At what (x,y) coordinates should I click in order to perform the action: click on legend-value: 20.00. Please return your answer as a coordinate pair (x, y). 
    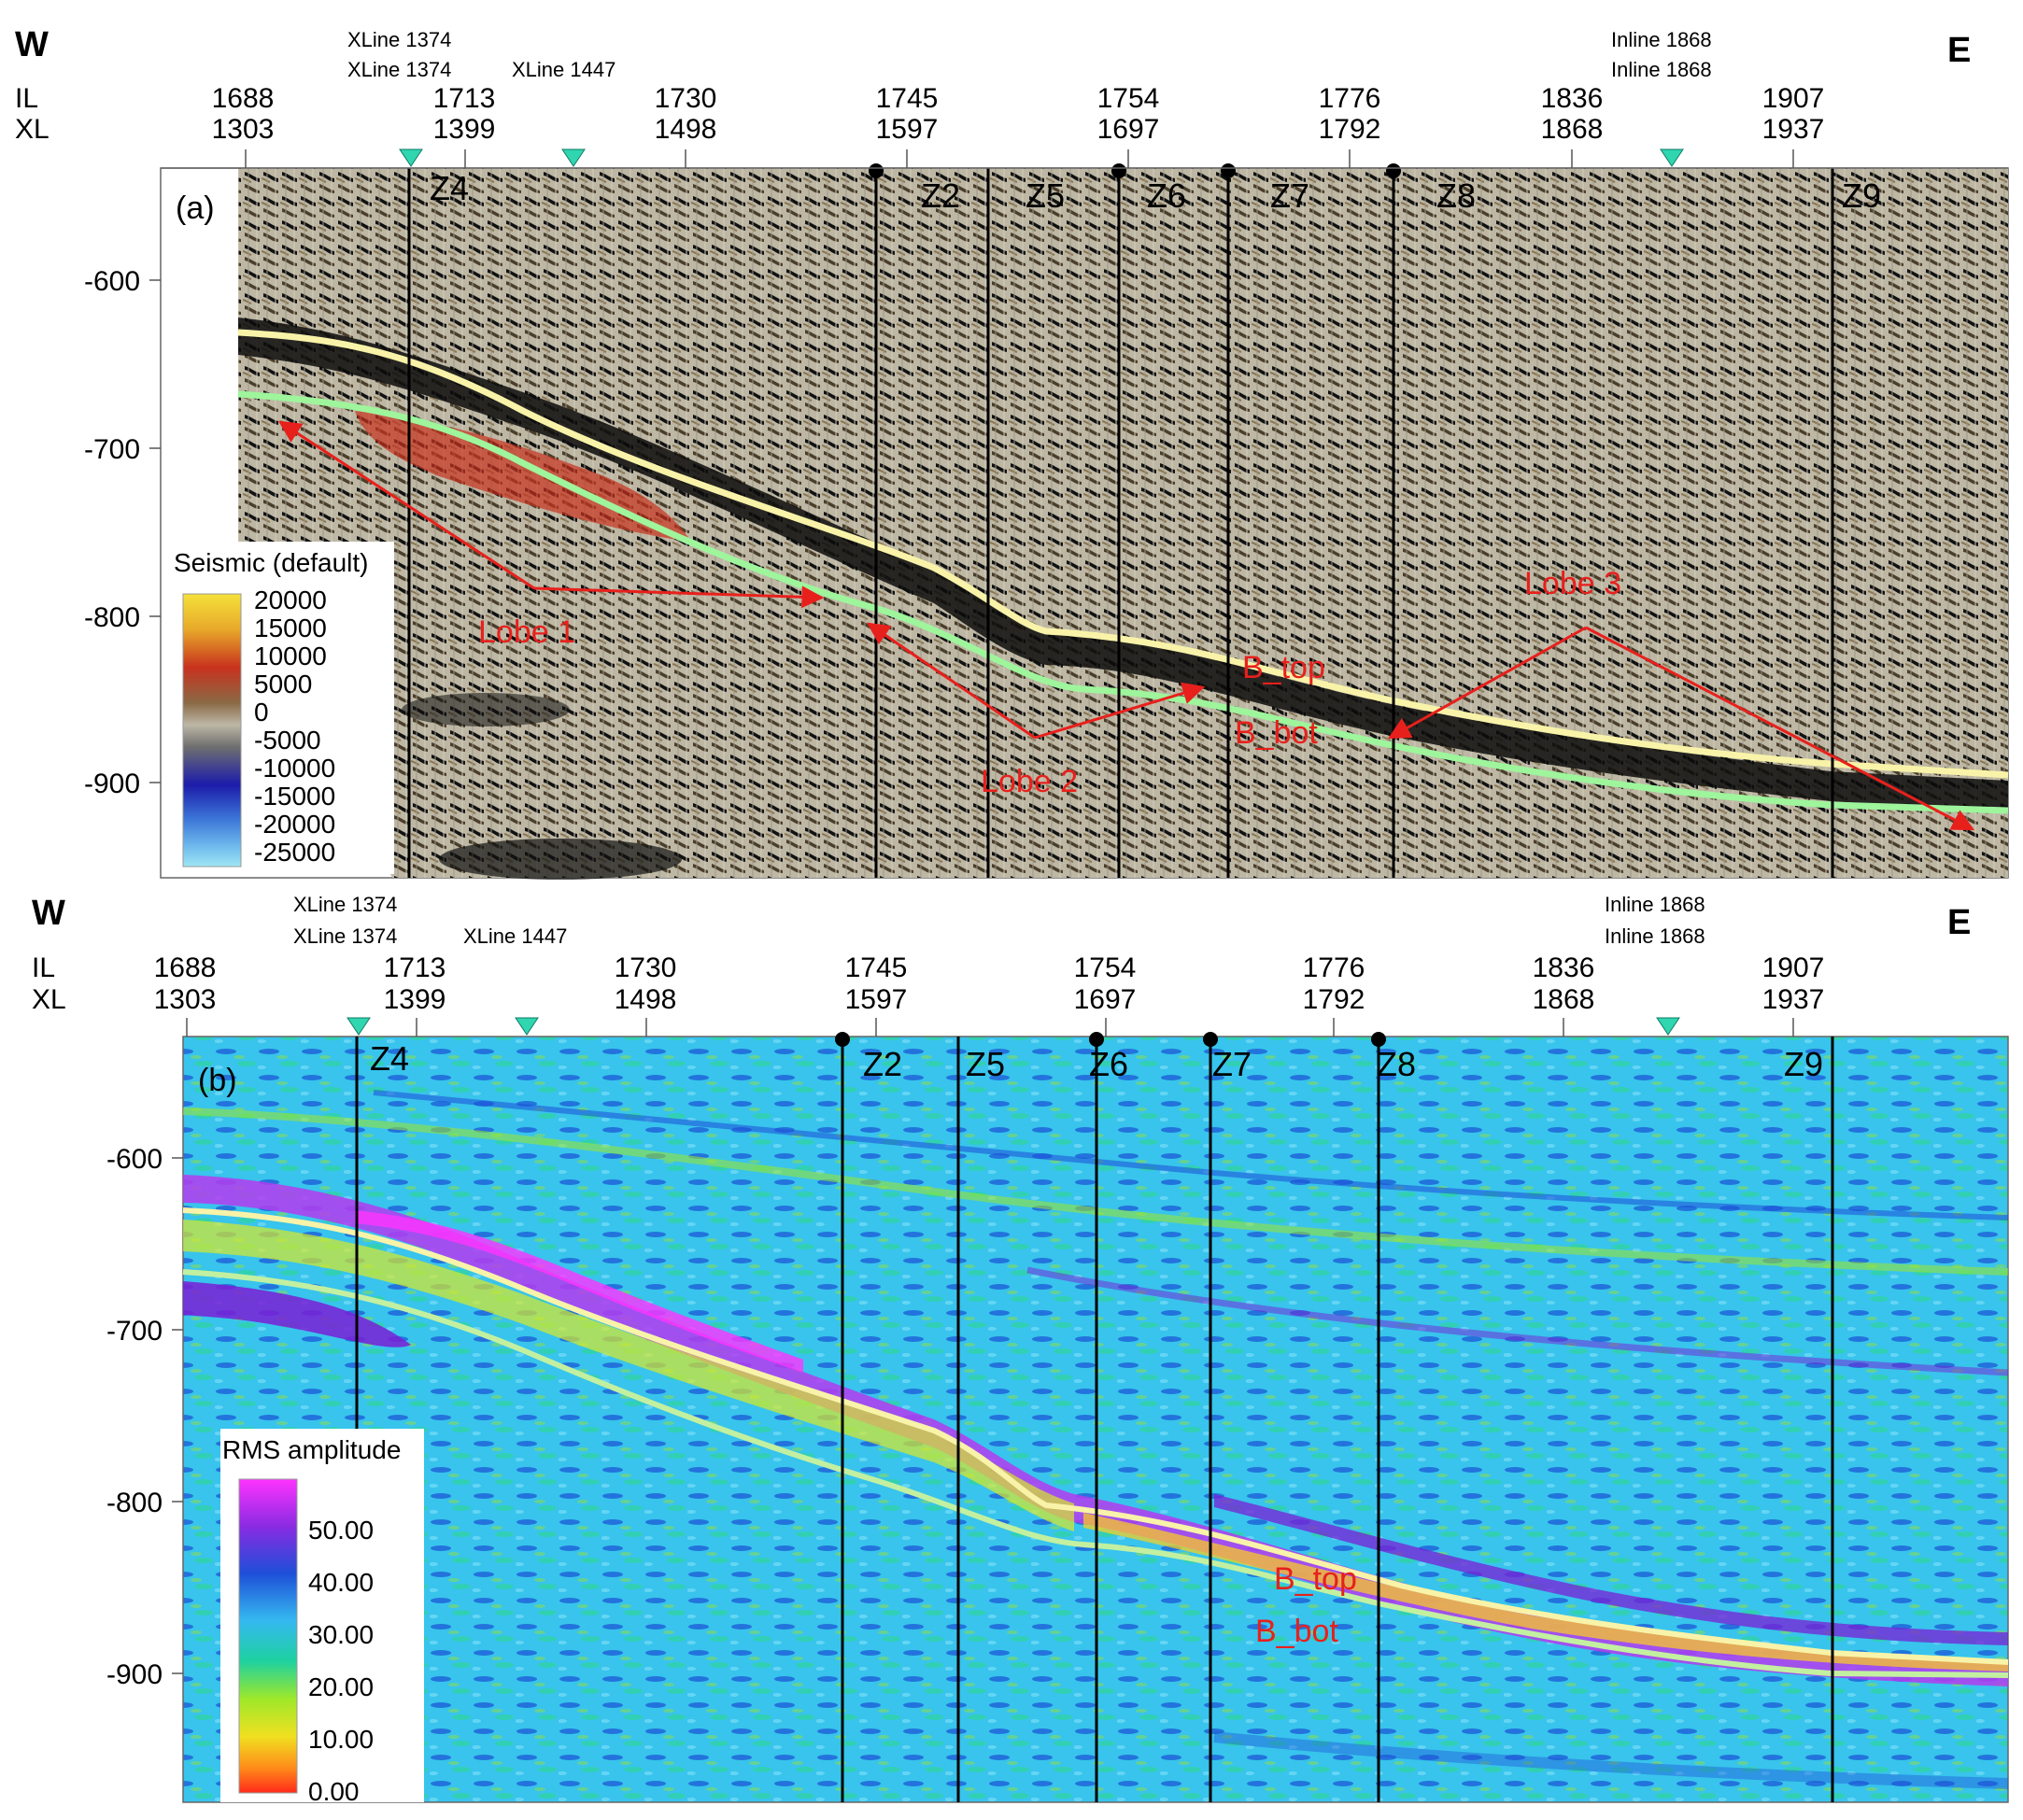
    Looking at the image, I should click on (341, 1686).